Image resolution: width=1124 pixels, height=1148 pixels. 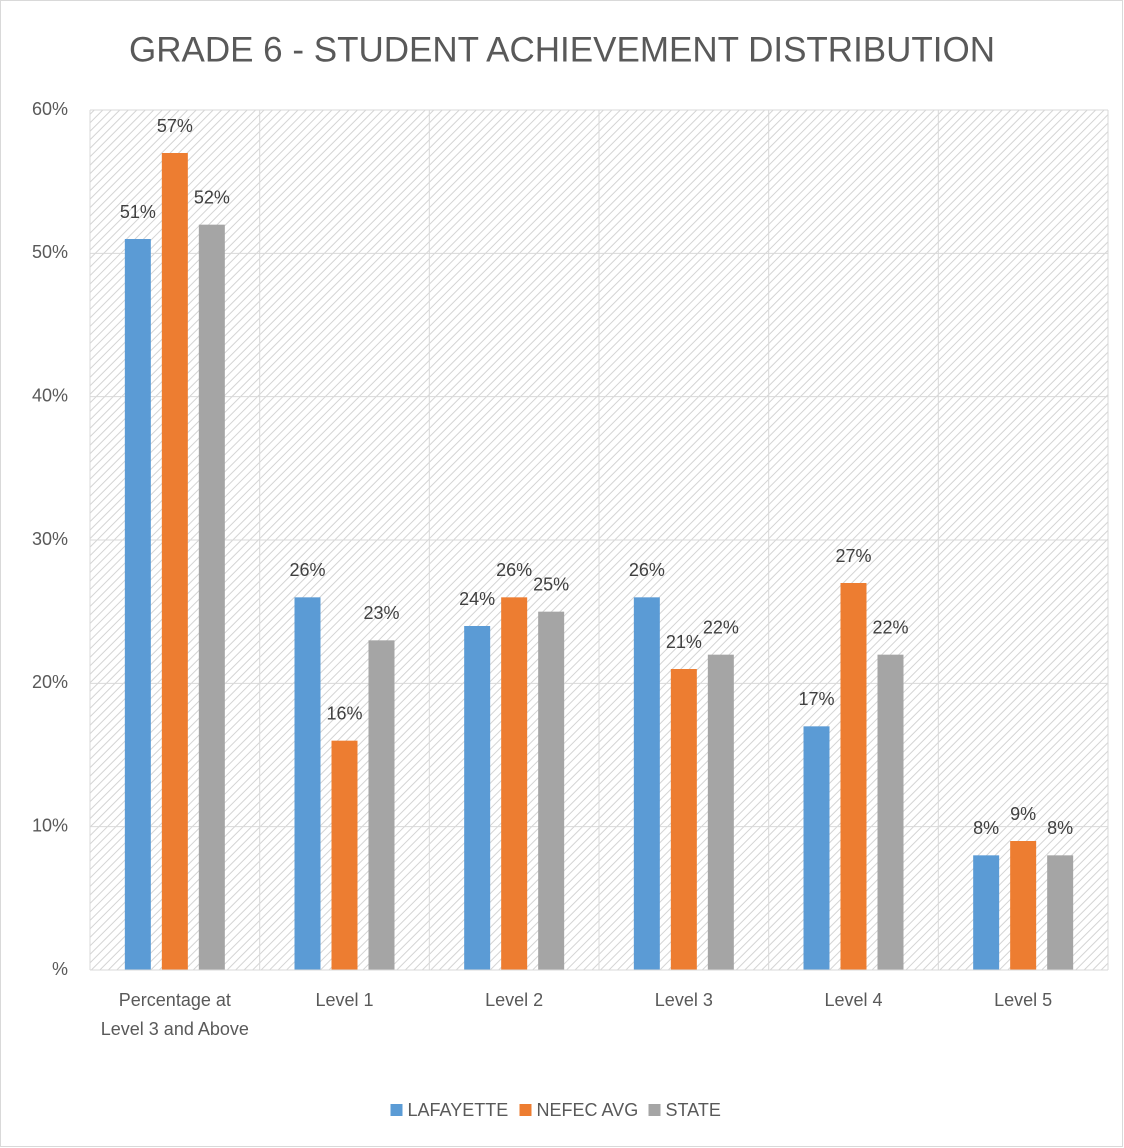 I want to click on legend-label: NEFEC AVG, so click(x=588, y=1110).